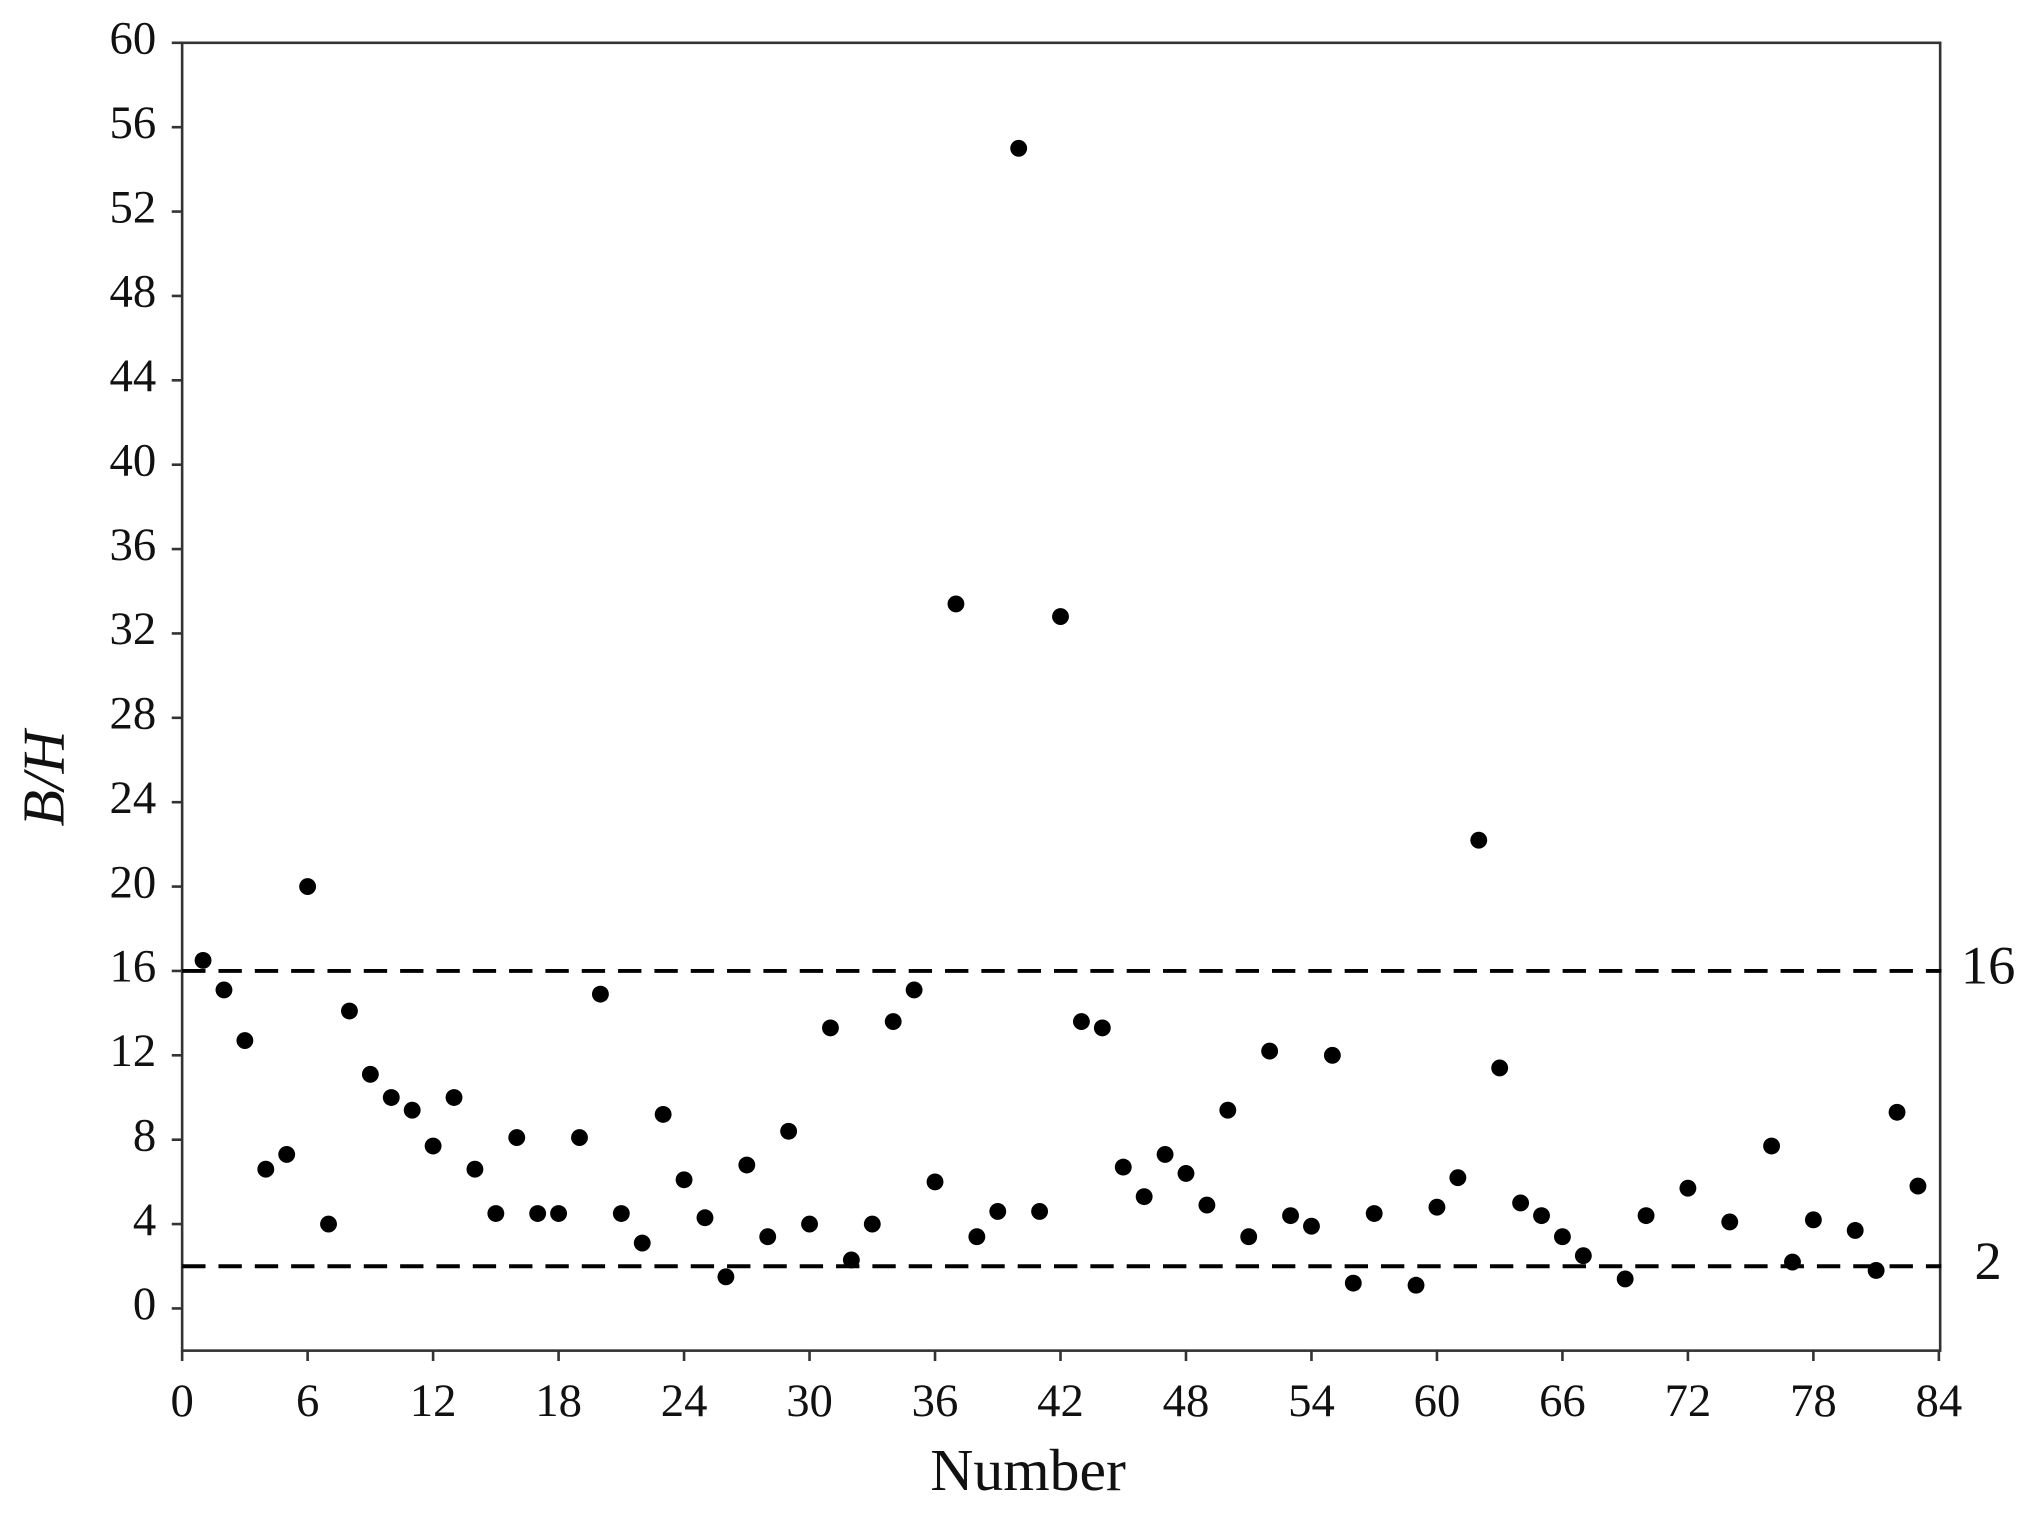 The width and height of the screenshot is (2025, 1518). I want to click on x-tick-label: 48, so click(1186, 1401).